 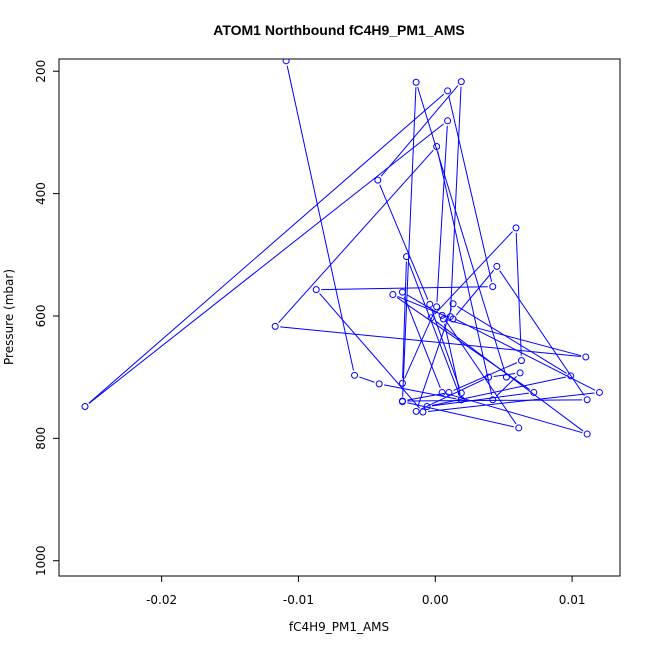 What do you see at coordinates (339, 627) in the screenshot?
I see `x-axis-label: fC4H9_PM1_AMS` at bounding box center [339, 627].